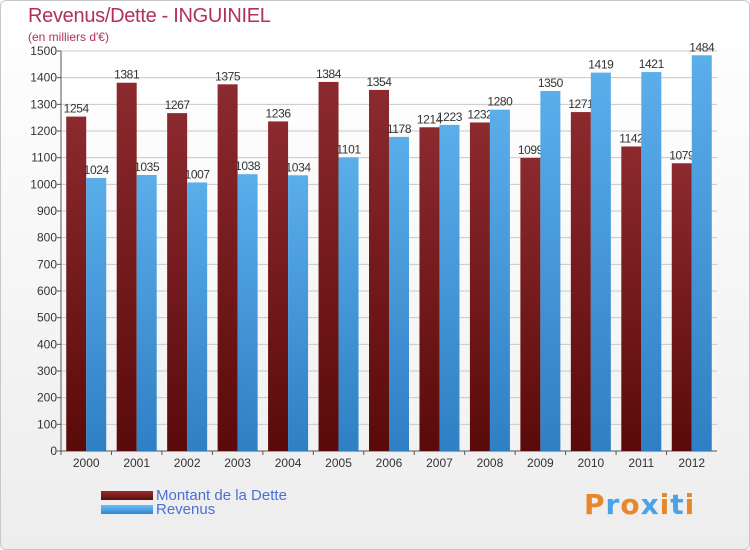  Describe the element at coordinates (682, 155) in the screenshot. I see `data-label-dette: 1079` at that location.